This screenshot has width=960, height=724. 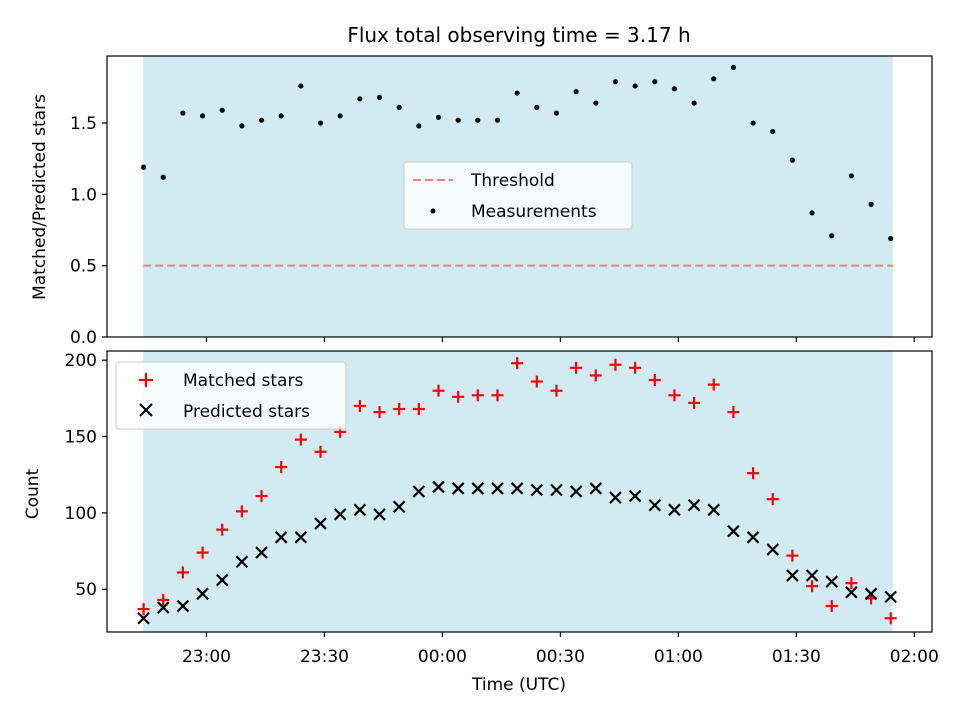 I want to click on legend-measurements-label: Measurements, so click(x=534, y=212).